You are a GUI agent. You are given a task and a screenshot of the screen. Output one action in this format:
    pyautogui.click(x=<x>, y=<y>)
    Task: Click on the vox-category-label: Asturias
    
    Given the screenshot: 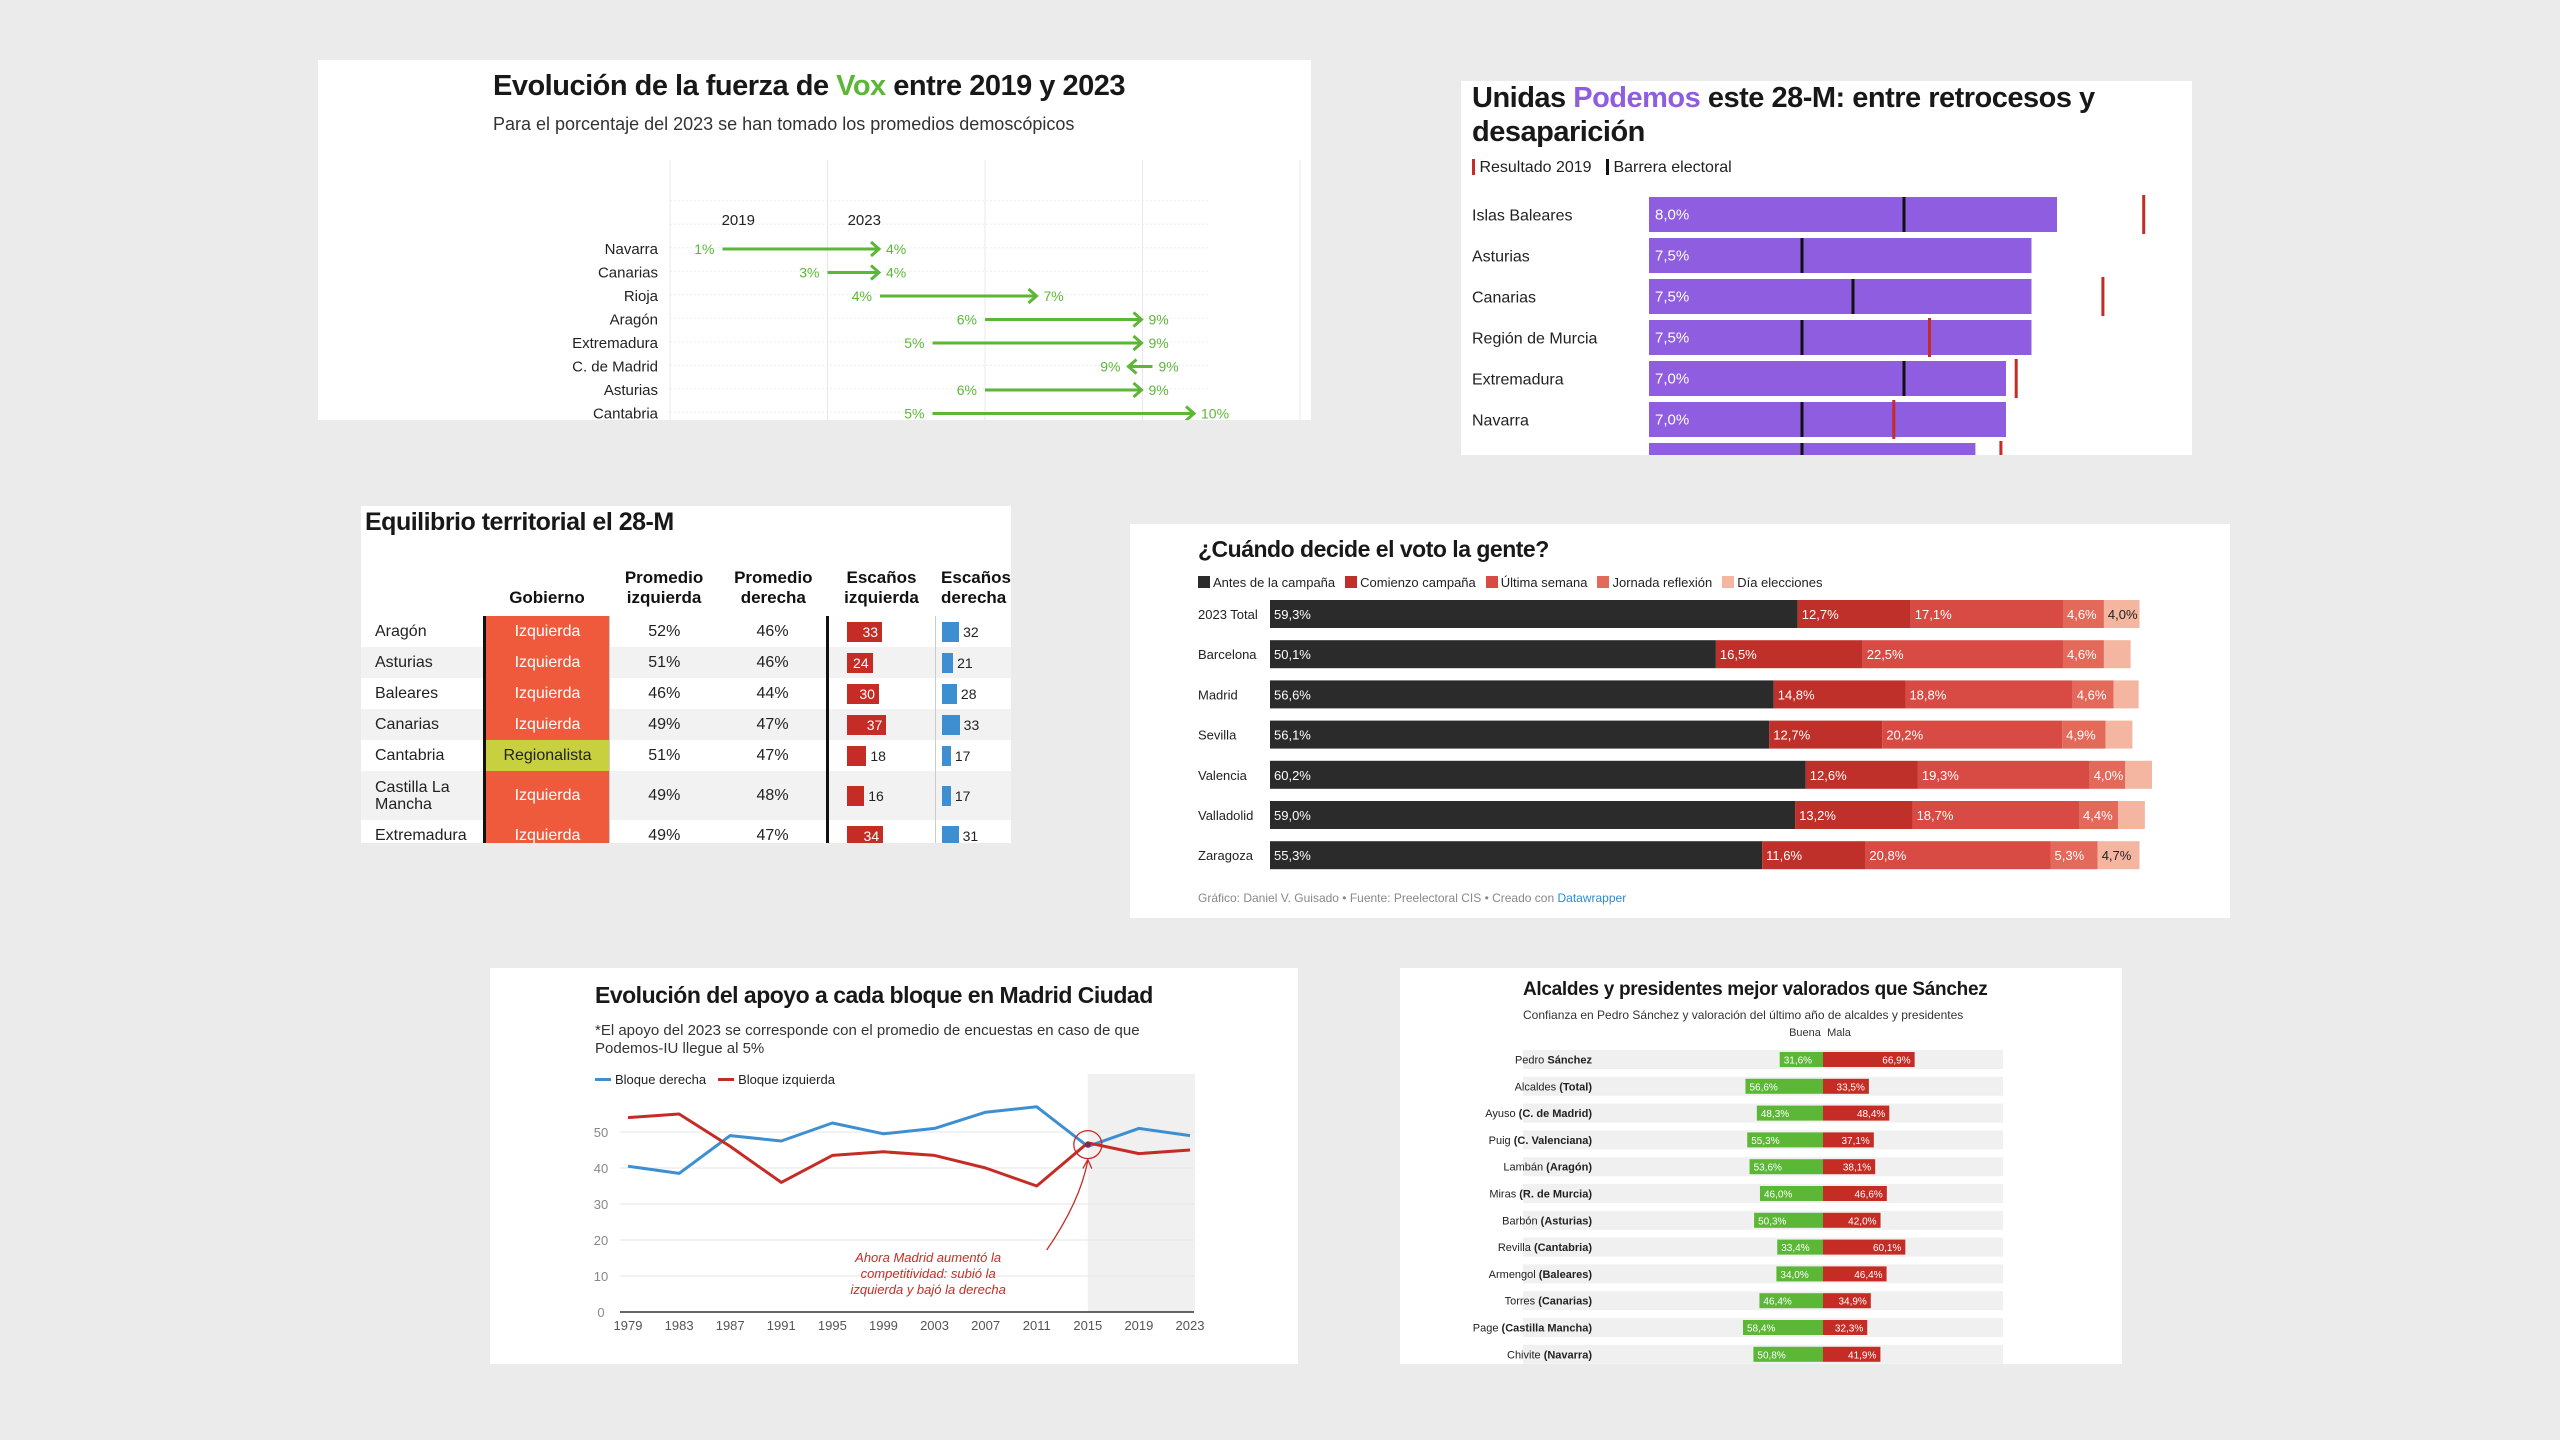 What is the action you would take?
    pyautogui.click(x=631, y=390)
    